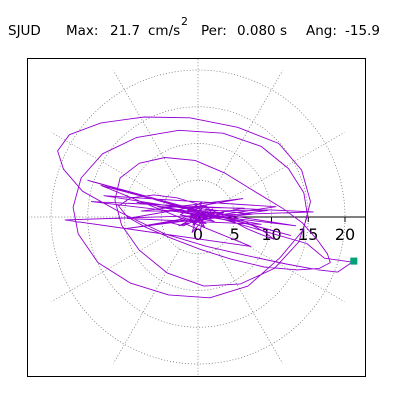  What do you see at coordinates (271, 234) in the screenshot?
I see `radial-tick-label: 10` at bounding box center [271, 234].